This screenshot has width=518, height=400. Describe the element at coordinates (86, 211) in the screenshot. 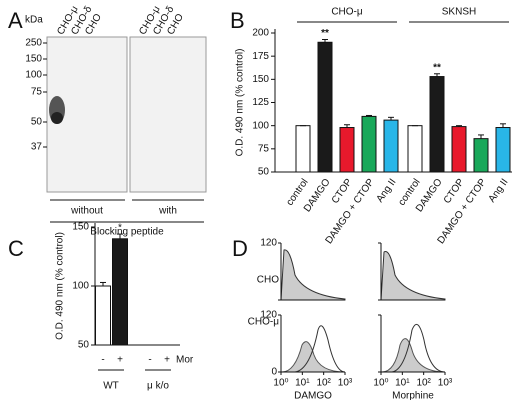

I see `group-label: without` at that location.